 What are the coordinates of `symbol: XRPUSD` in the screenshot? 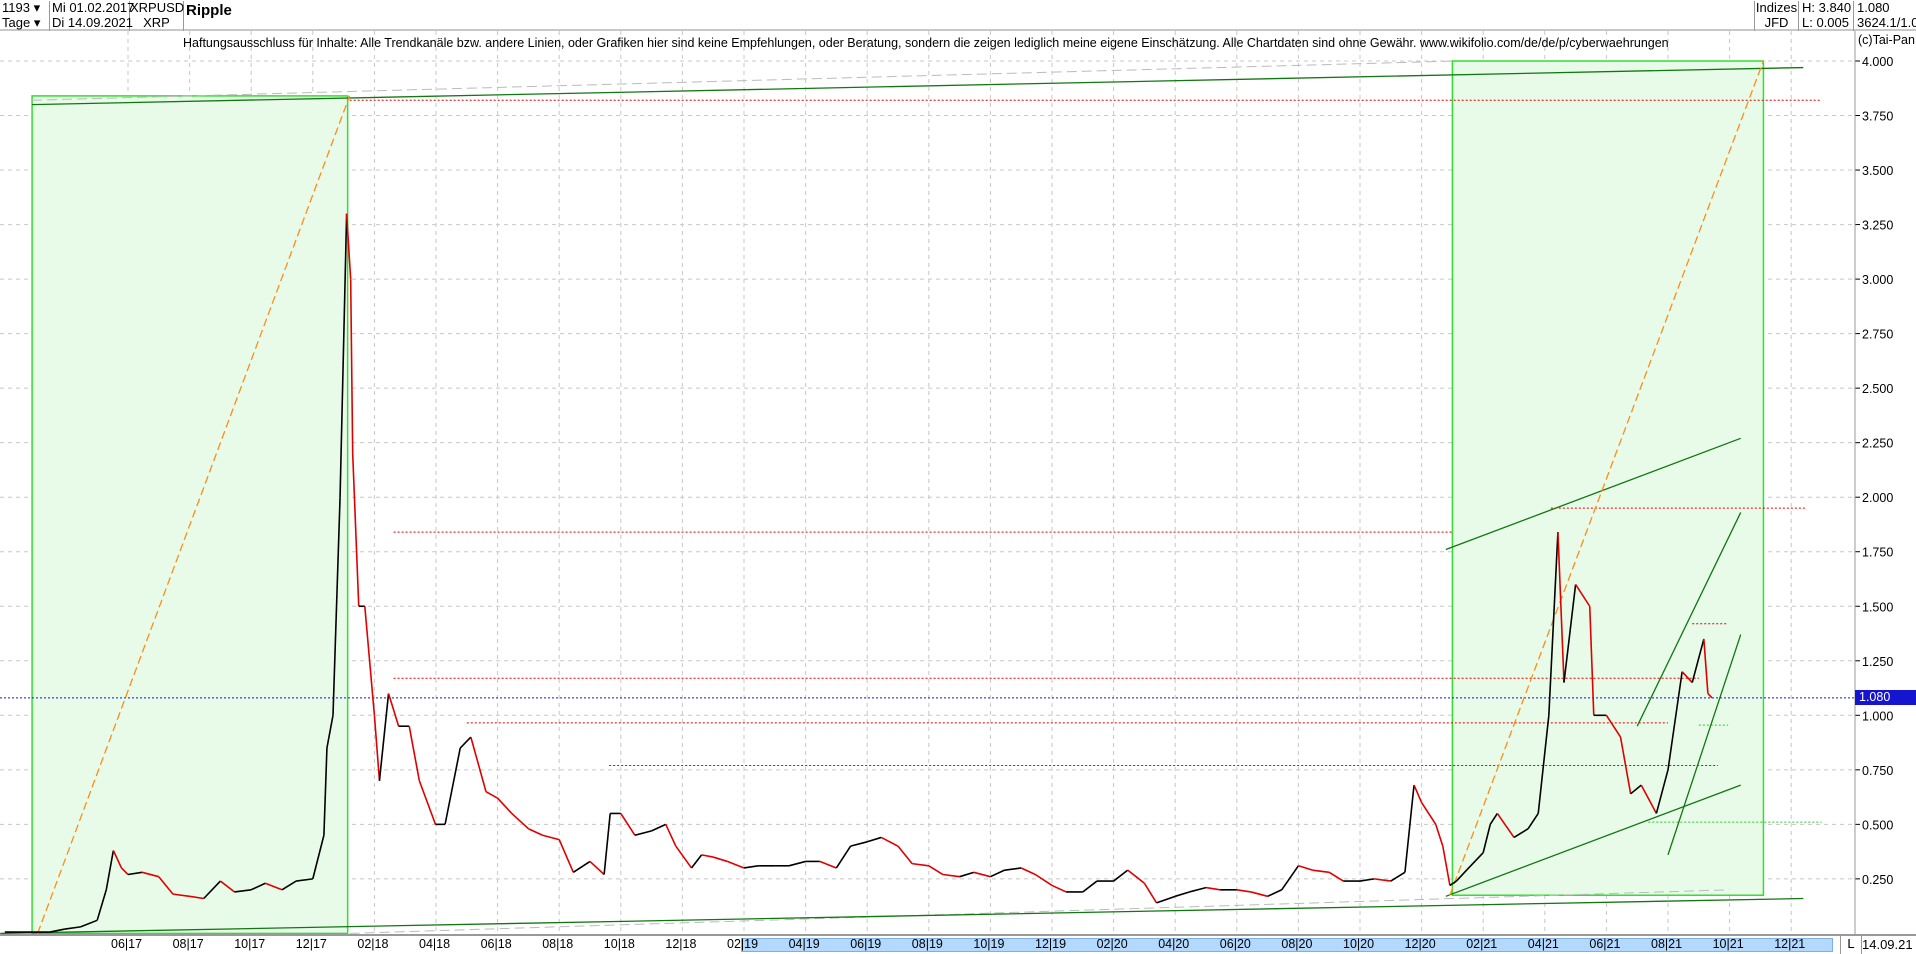 It's located at (157, 7).